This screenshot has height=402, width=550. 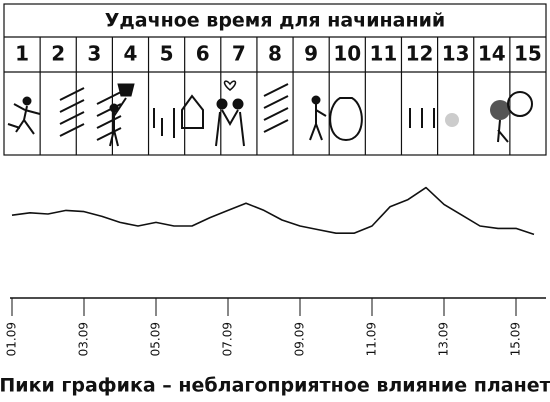 What do you see at coordinates (203, 54) in the screenshot?
I see `day-number: 6` at bounding box center [203, 54].